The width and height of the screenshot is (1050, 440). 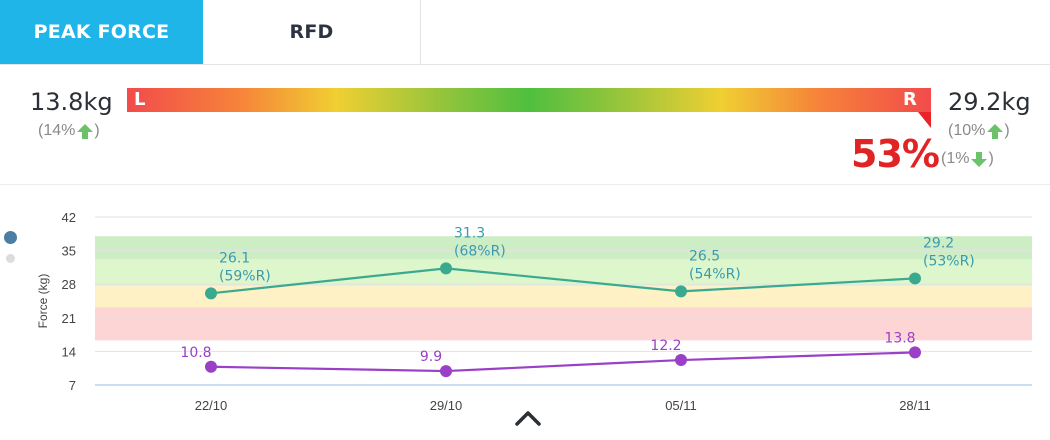 I want to click on data-label: 9.9, so click(x=431, y=357).